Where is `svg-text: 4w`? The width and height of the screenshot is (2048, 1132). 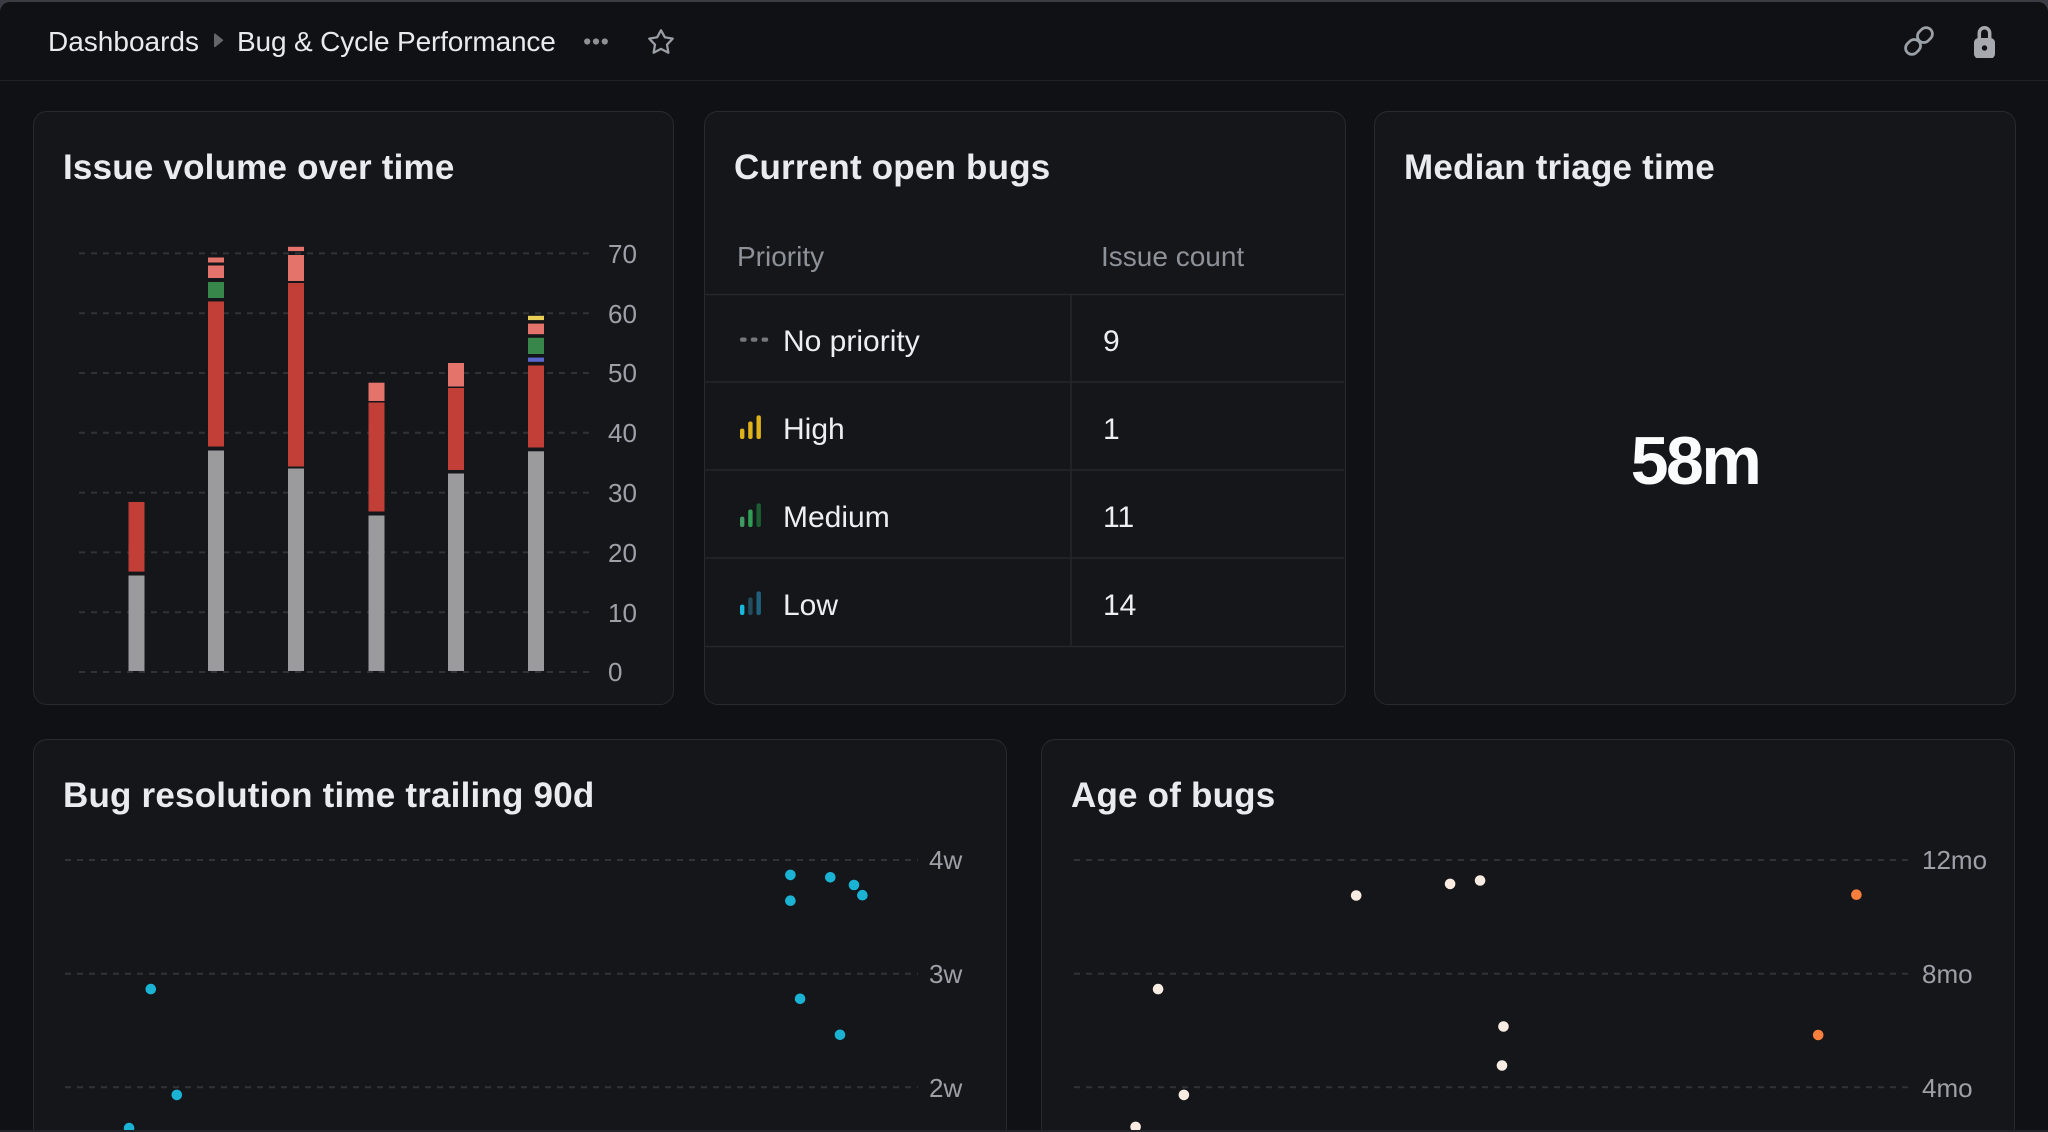 svg-text: 4w is located at coordinates (945, 860).